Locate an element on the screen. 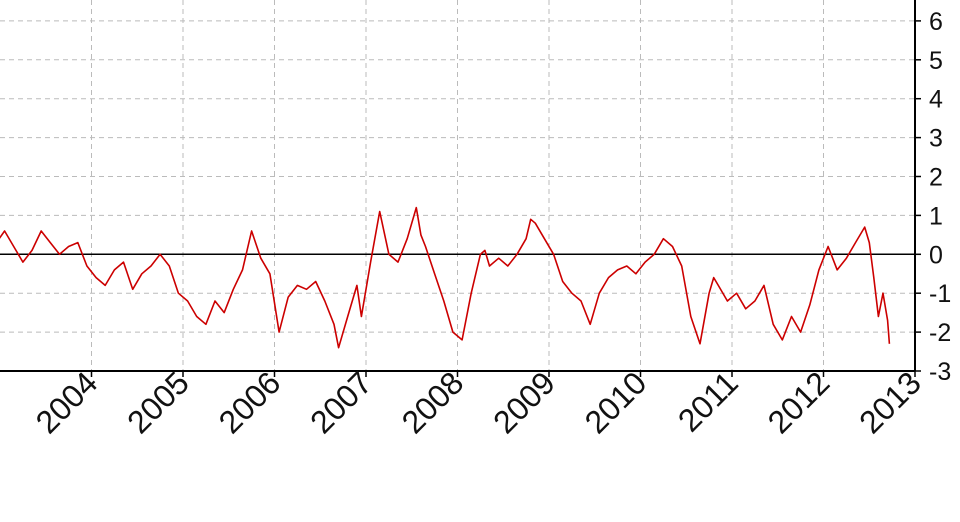 Image resolution: width=960 pixels, height=522 pixels. x-tick-label: 2004 is located at coordinates (67, 402).